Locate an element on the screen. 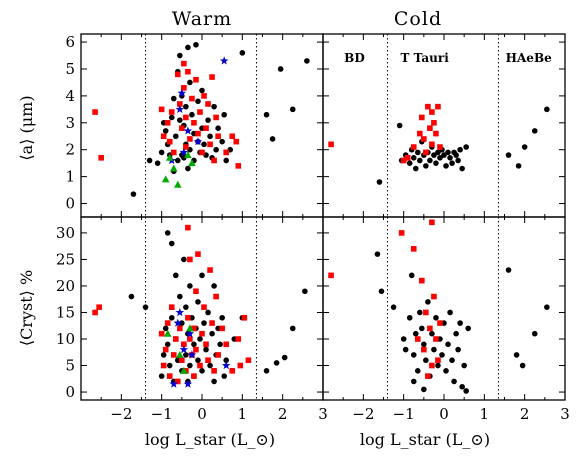 This screenshot has height=458, width=576. x-tick-label: 1 is located at coordinates (243, 414).